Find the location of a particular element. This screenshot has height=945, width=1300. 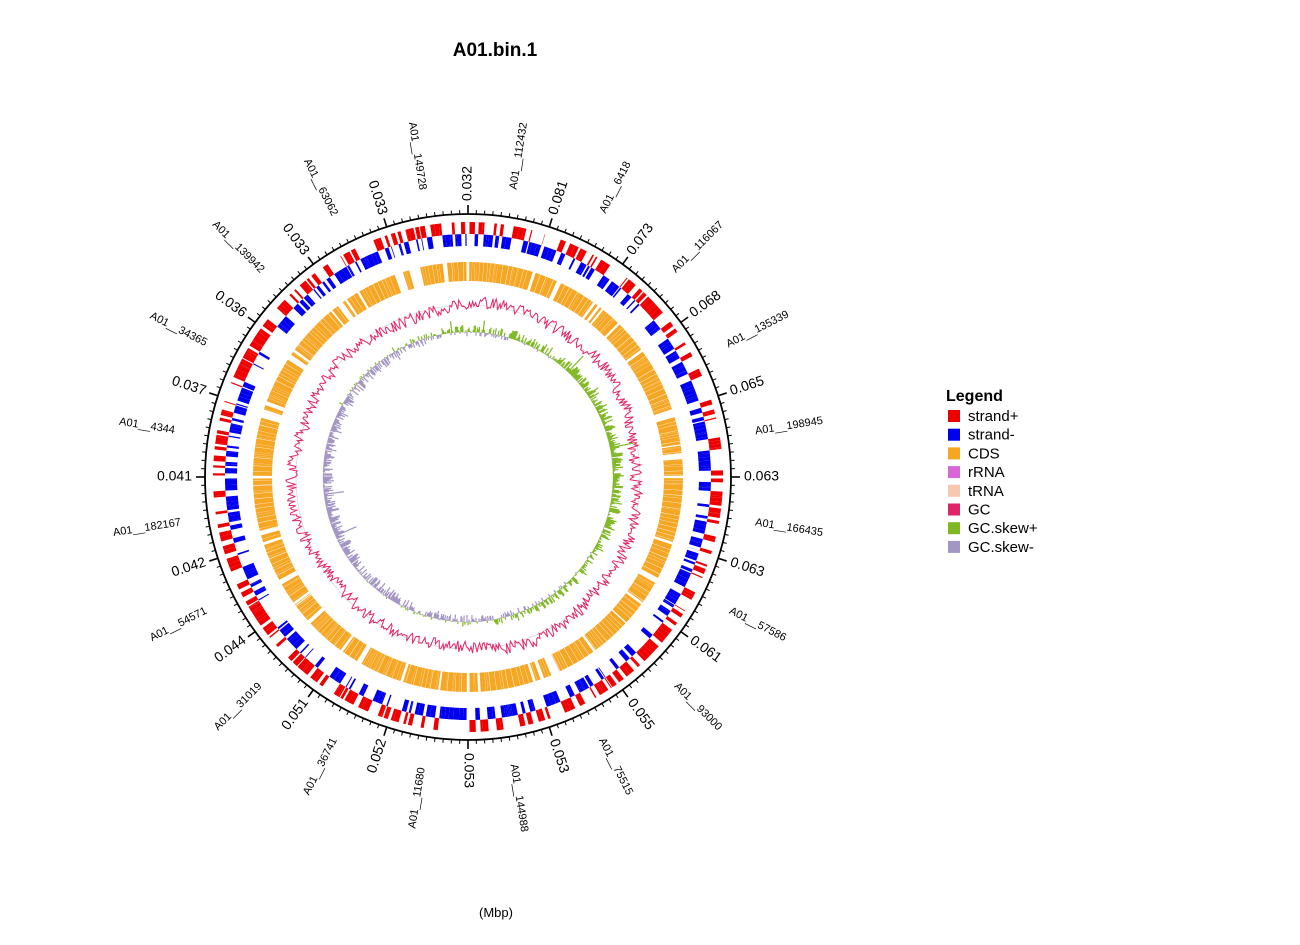

contig-label: A01__149728 is located at coordinates (417, 156).